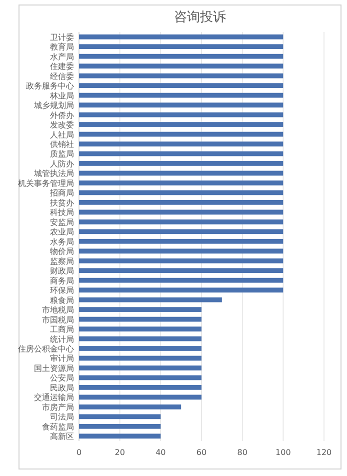 This screenshot has width=347, height=476. I want to click on x-tick-label: 0, so click(79, 452).